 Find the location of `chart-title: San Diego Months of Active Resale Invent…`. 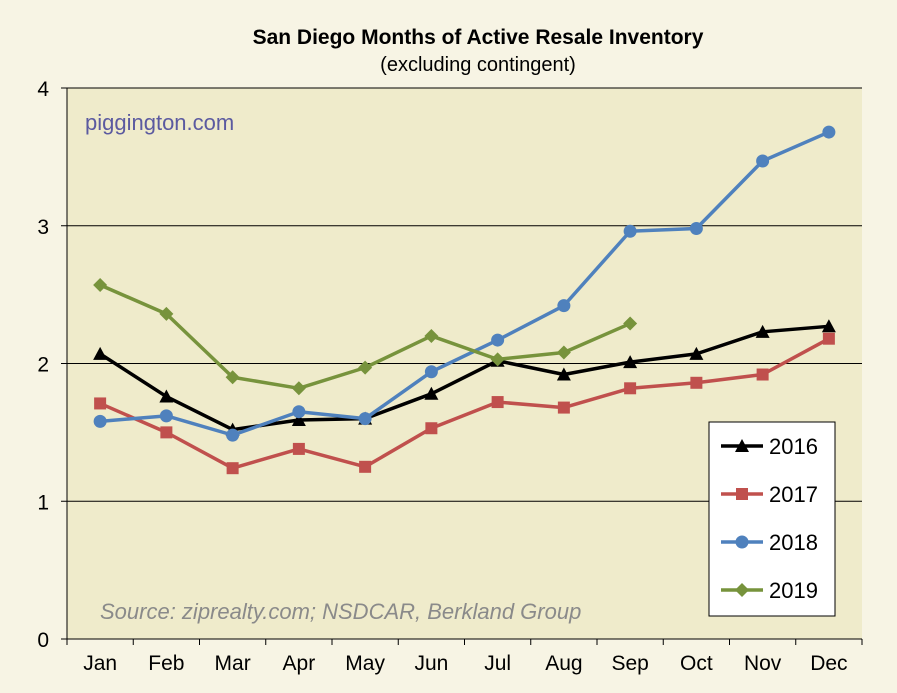

chart-title: San Diego Months of Active Resale Invent… is located at coordinates (478, 37).